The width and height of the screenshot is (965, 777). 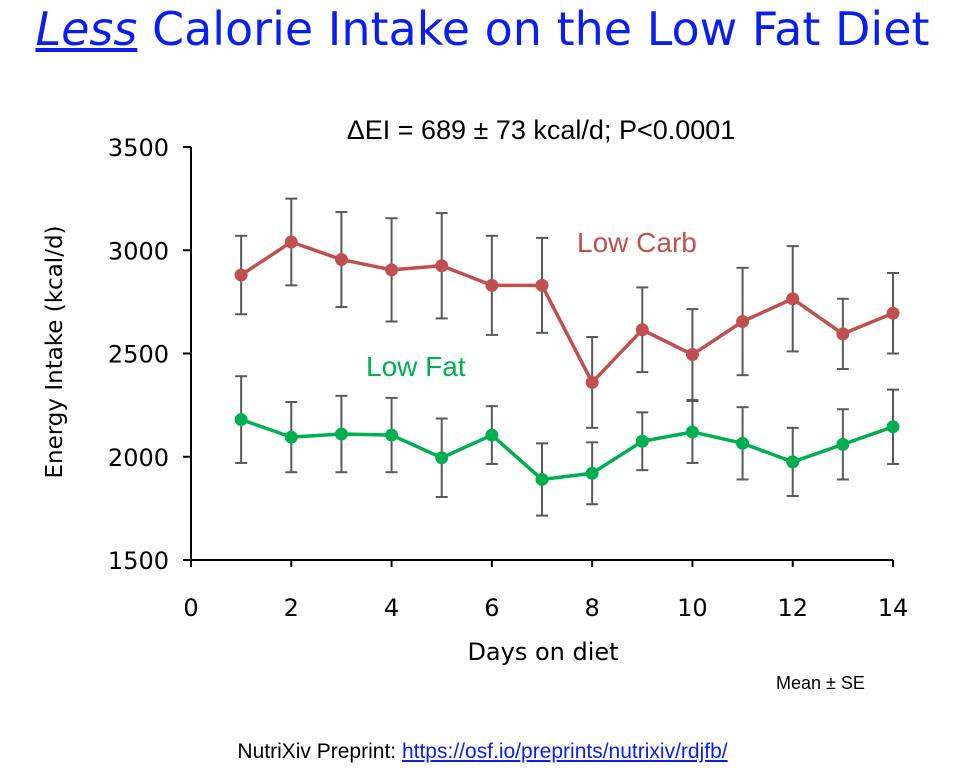 I want to click on x-axis-label: Days on diet, so click(x=542, y=652).